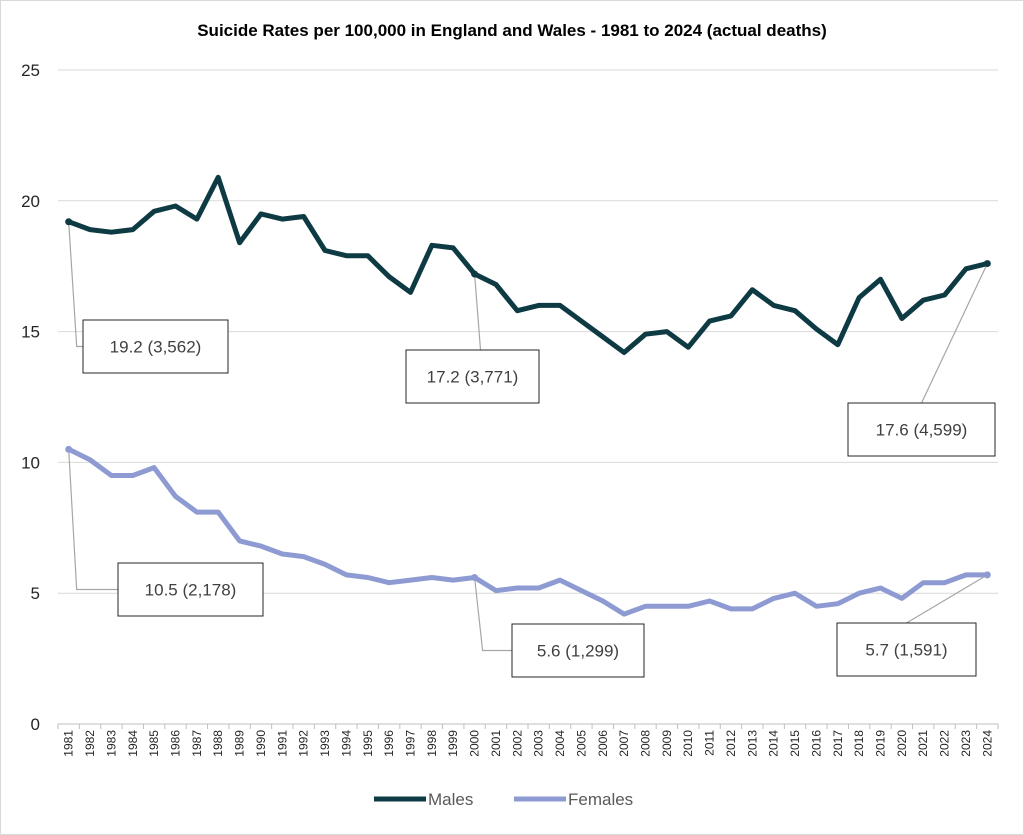  I want to click on annotation-males-2000: 17.2 (3,771), so click(472, 337).